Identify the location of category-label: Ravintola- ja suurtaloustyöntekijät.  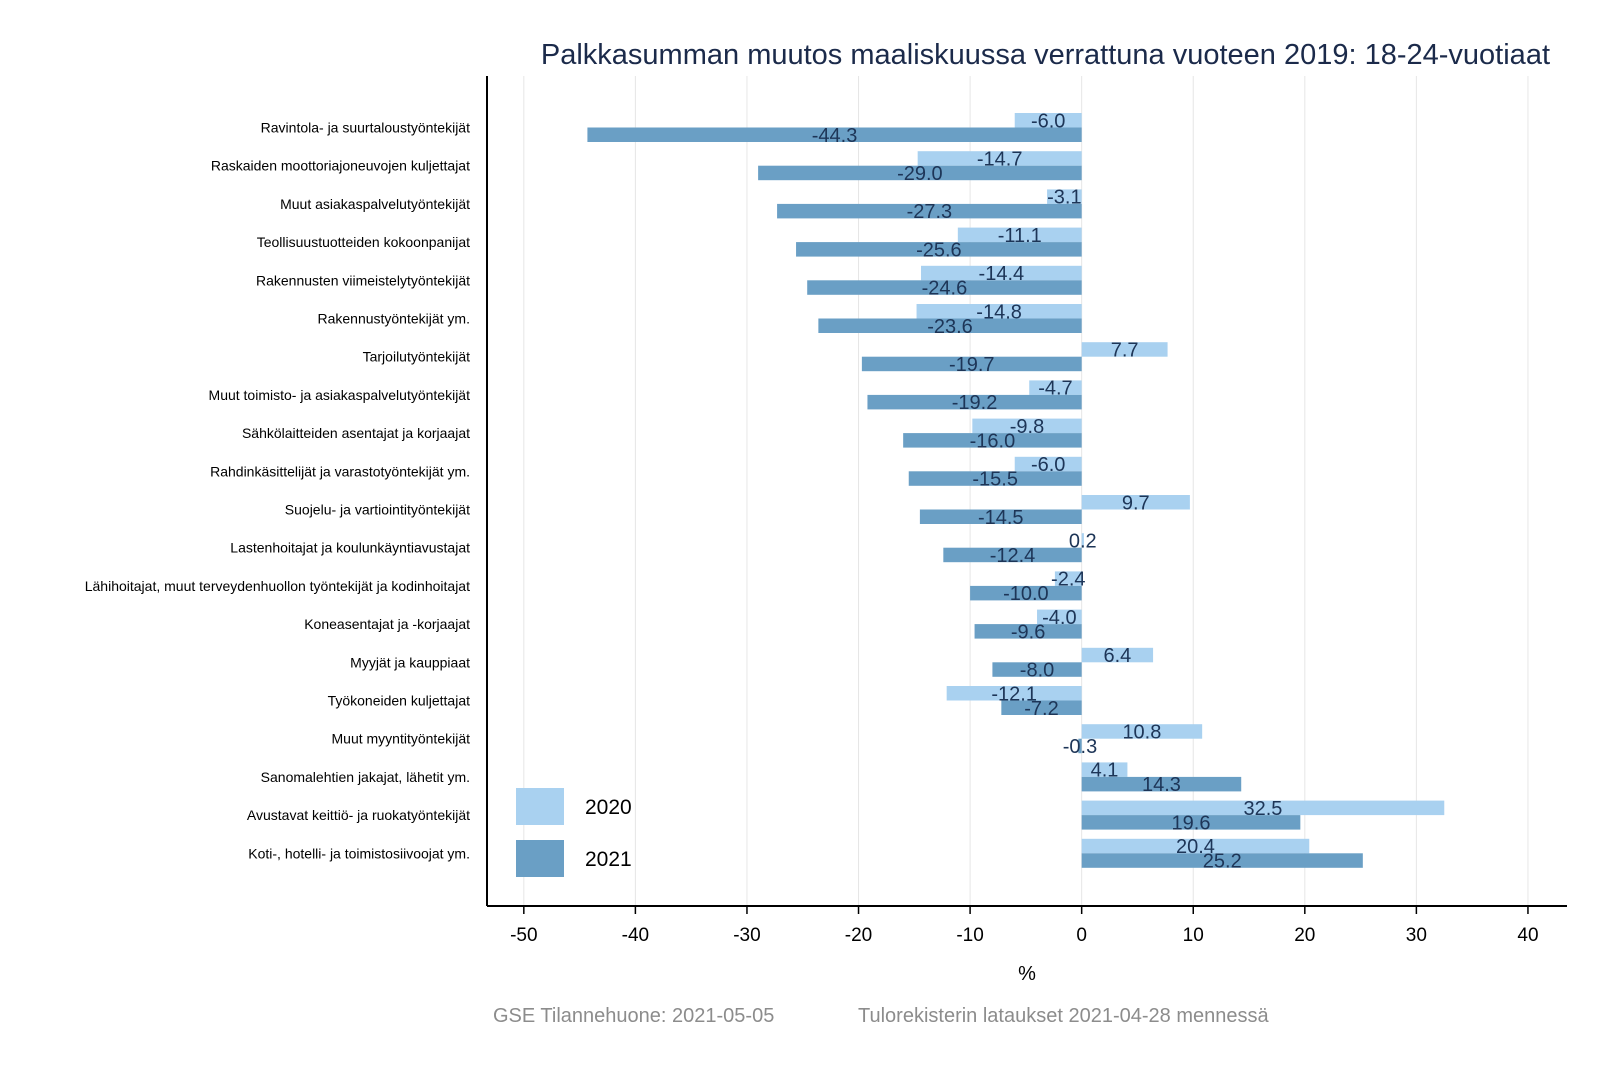
(365, 128).